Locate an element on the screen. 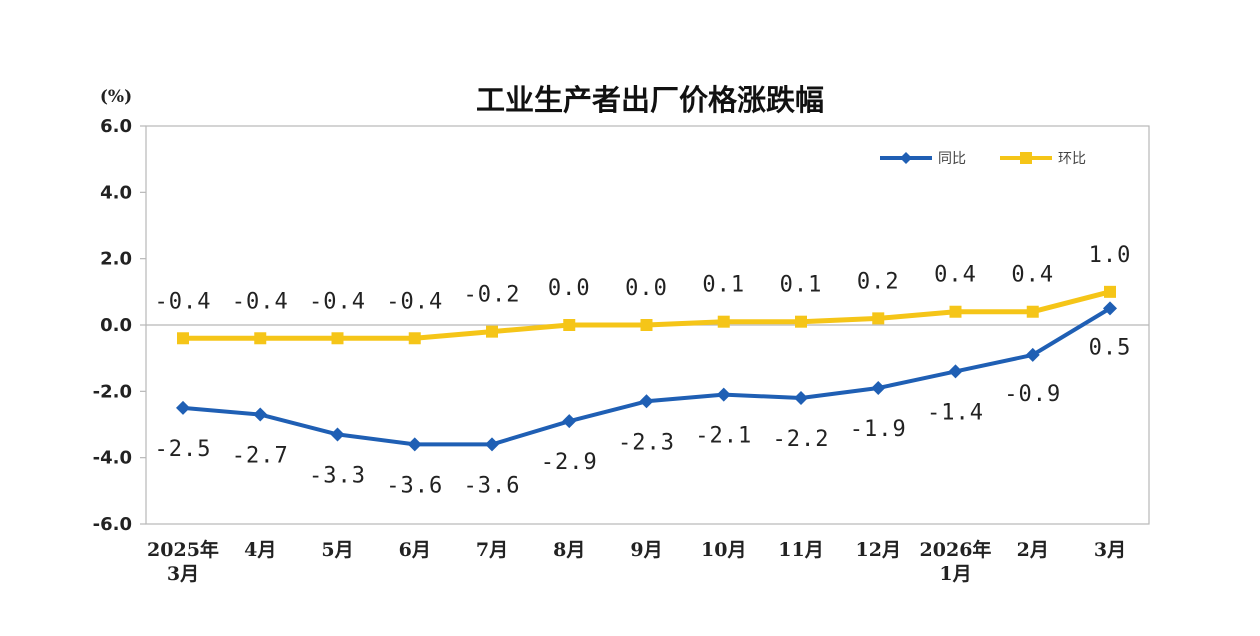  yoy-data-label: -2.2 is located at coordinates (801, 439).